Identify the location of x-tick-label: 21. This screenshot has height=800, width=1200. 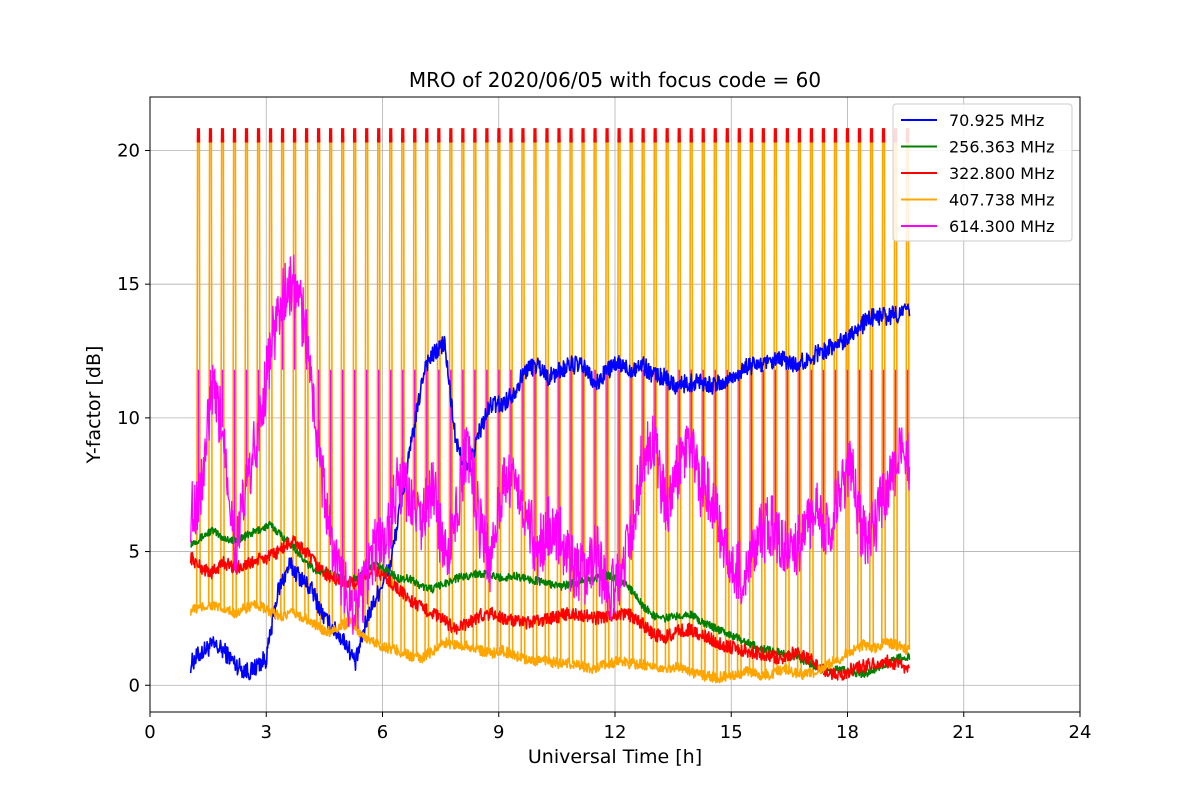
(963, 732).